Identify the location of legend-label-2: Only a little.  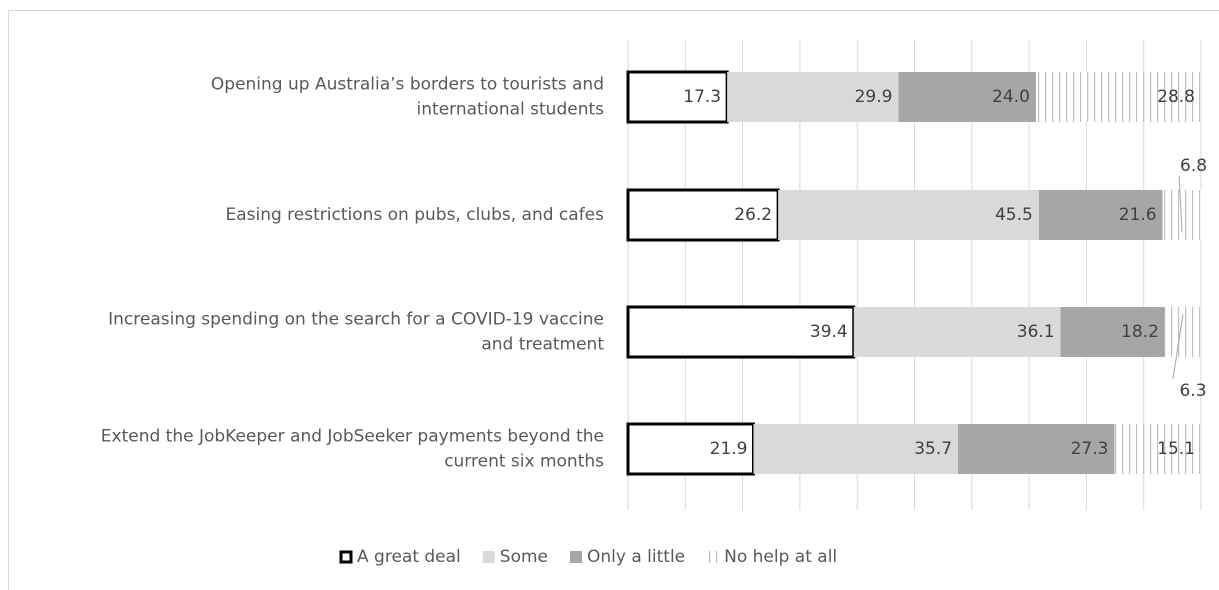
(636, 557).